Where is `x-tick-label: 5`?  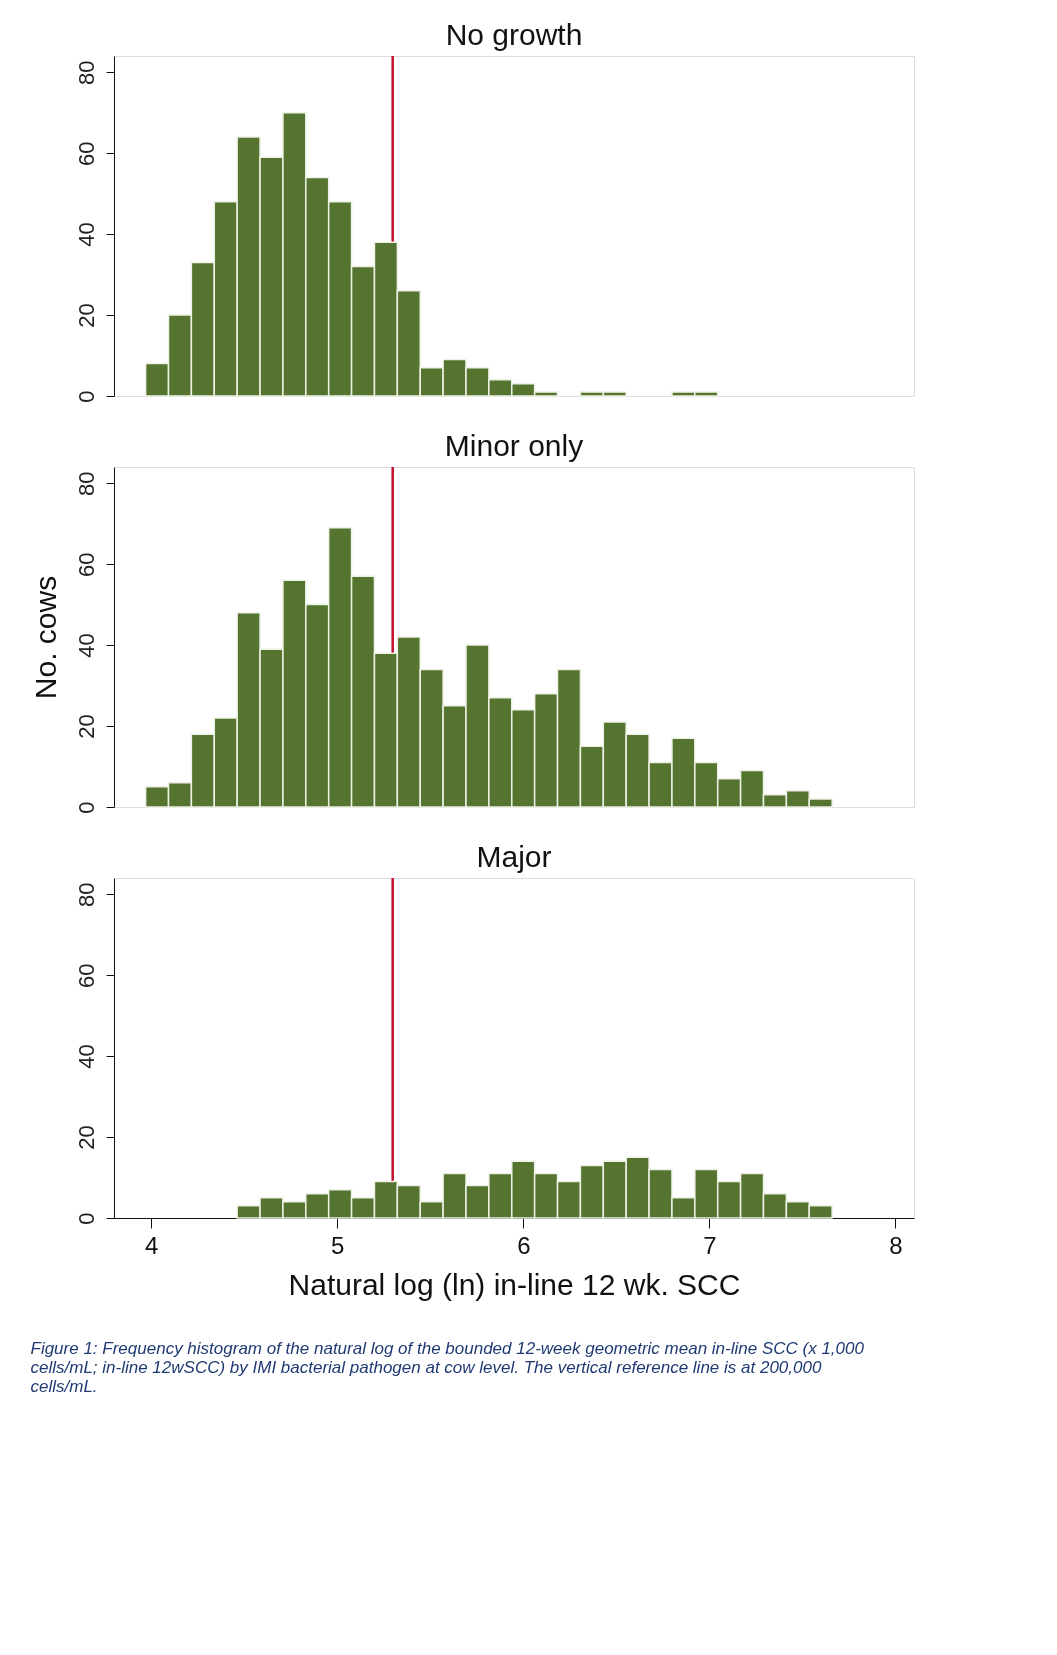
x-tick-label: 5 is located at coordinates (338, 1245).